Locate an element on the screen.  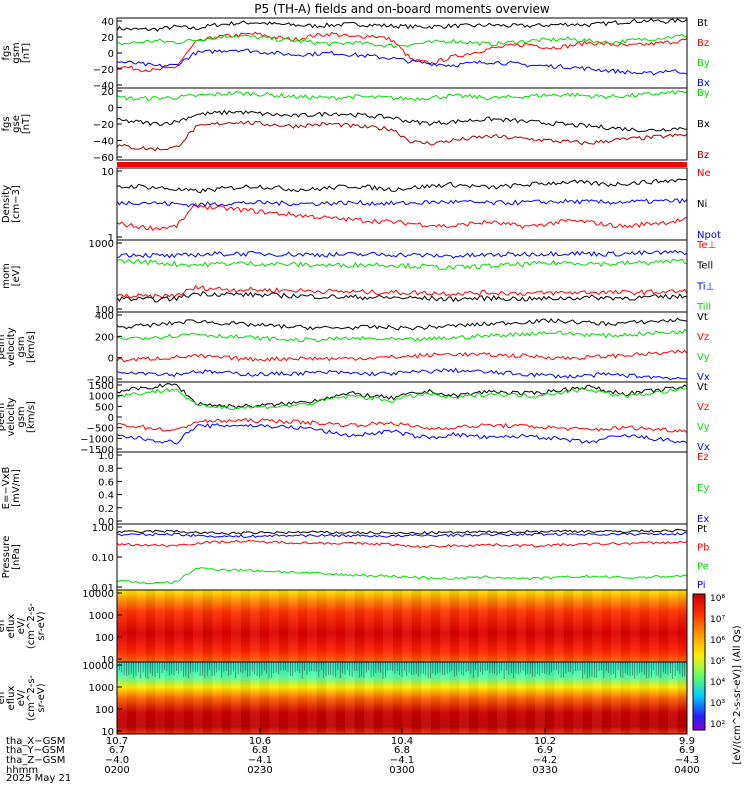
panel-1-bg is located at coordinates (402, 124).